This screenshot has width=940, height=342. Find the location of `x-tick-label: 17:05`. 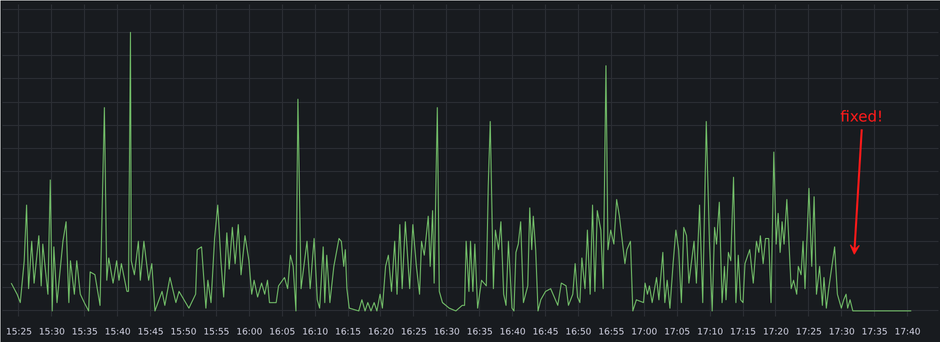

x-tick-label: 17:05 is located at coordinates (677, 333).